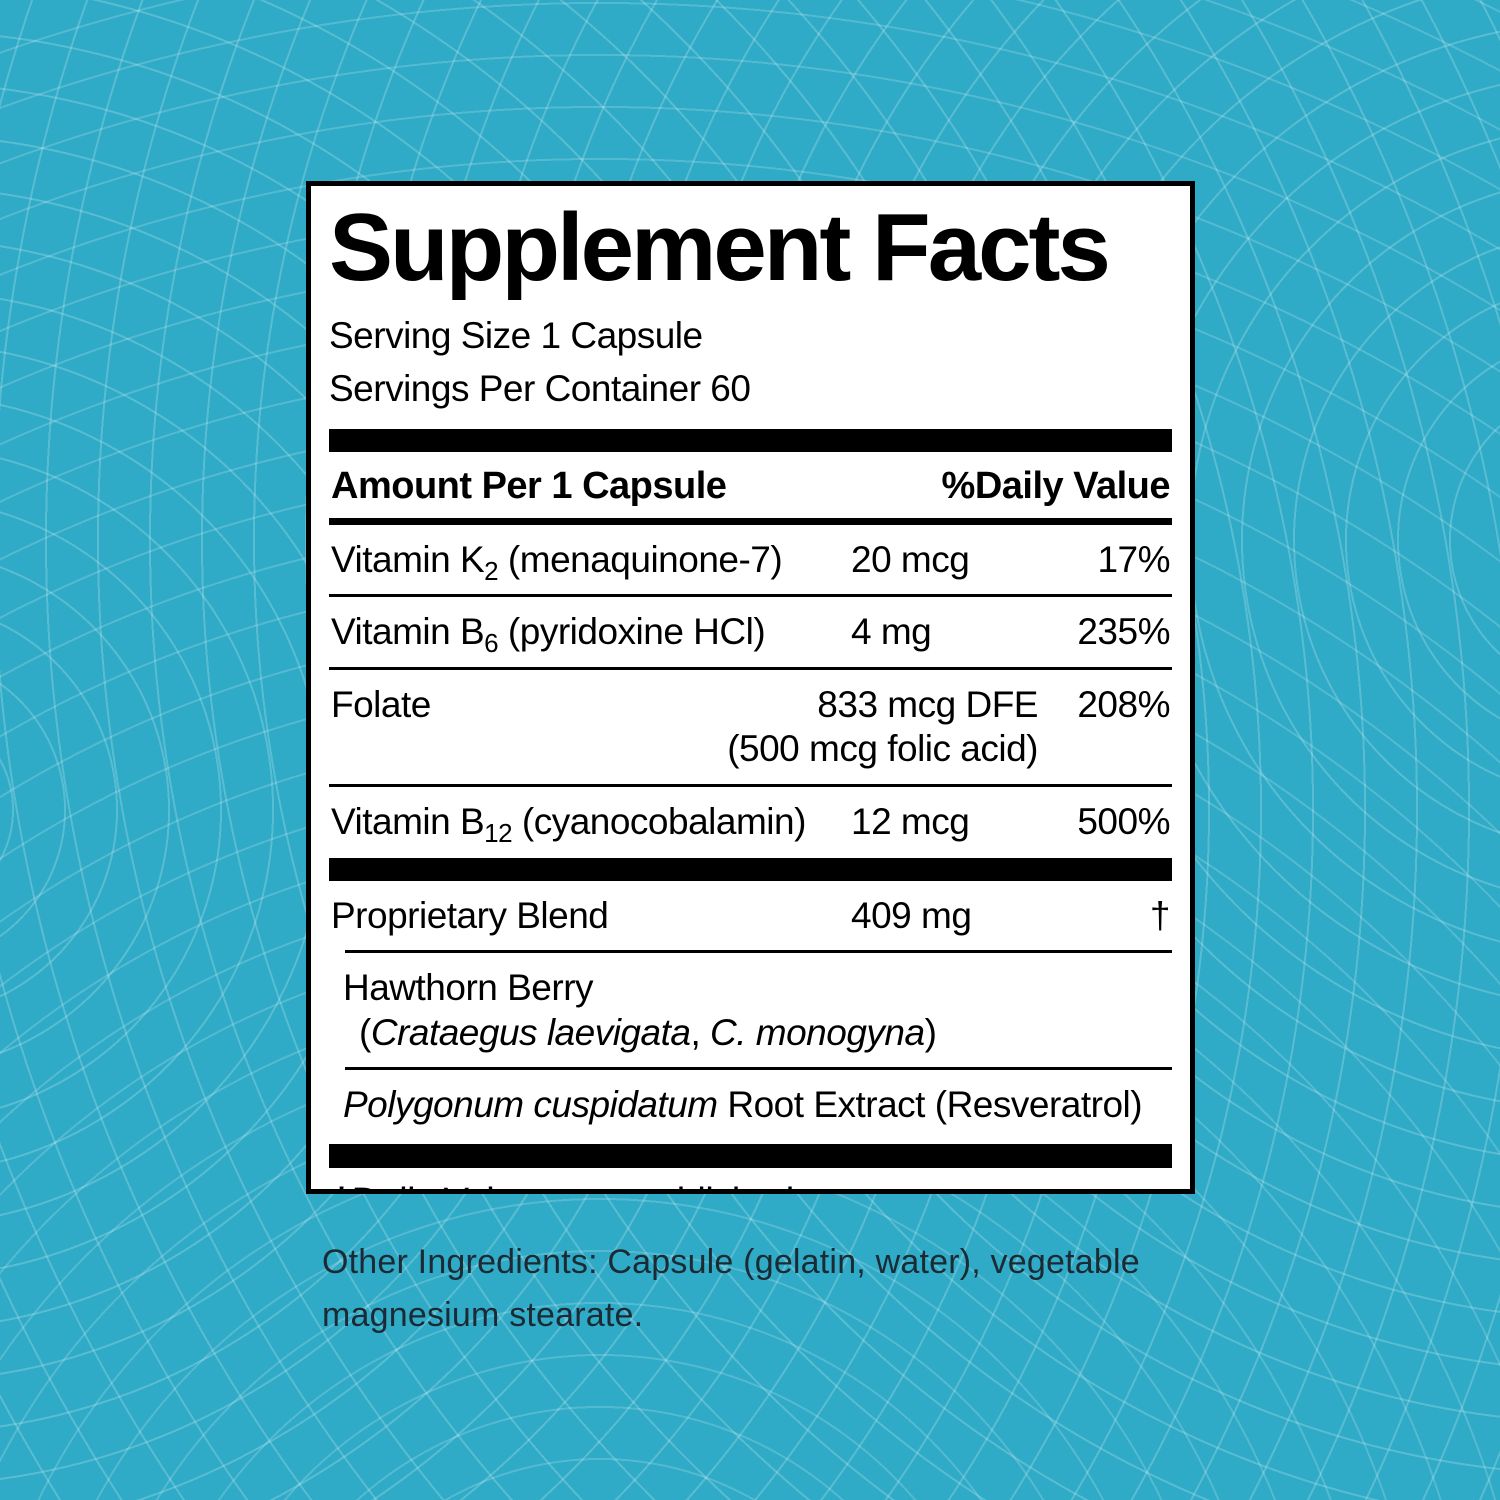 The width and height of the screenshot is (1500, 1500). I want to click on nutrient-amount: 4 mg, so click(891, 632).